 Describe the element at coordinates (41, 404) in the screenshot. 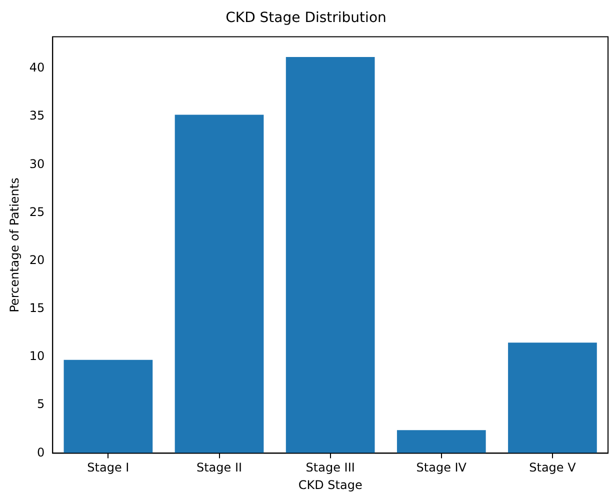

I see `y-tick-label: 5` at that location.